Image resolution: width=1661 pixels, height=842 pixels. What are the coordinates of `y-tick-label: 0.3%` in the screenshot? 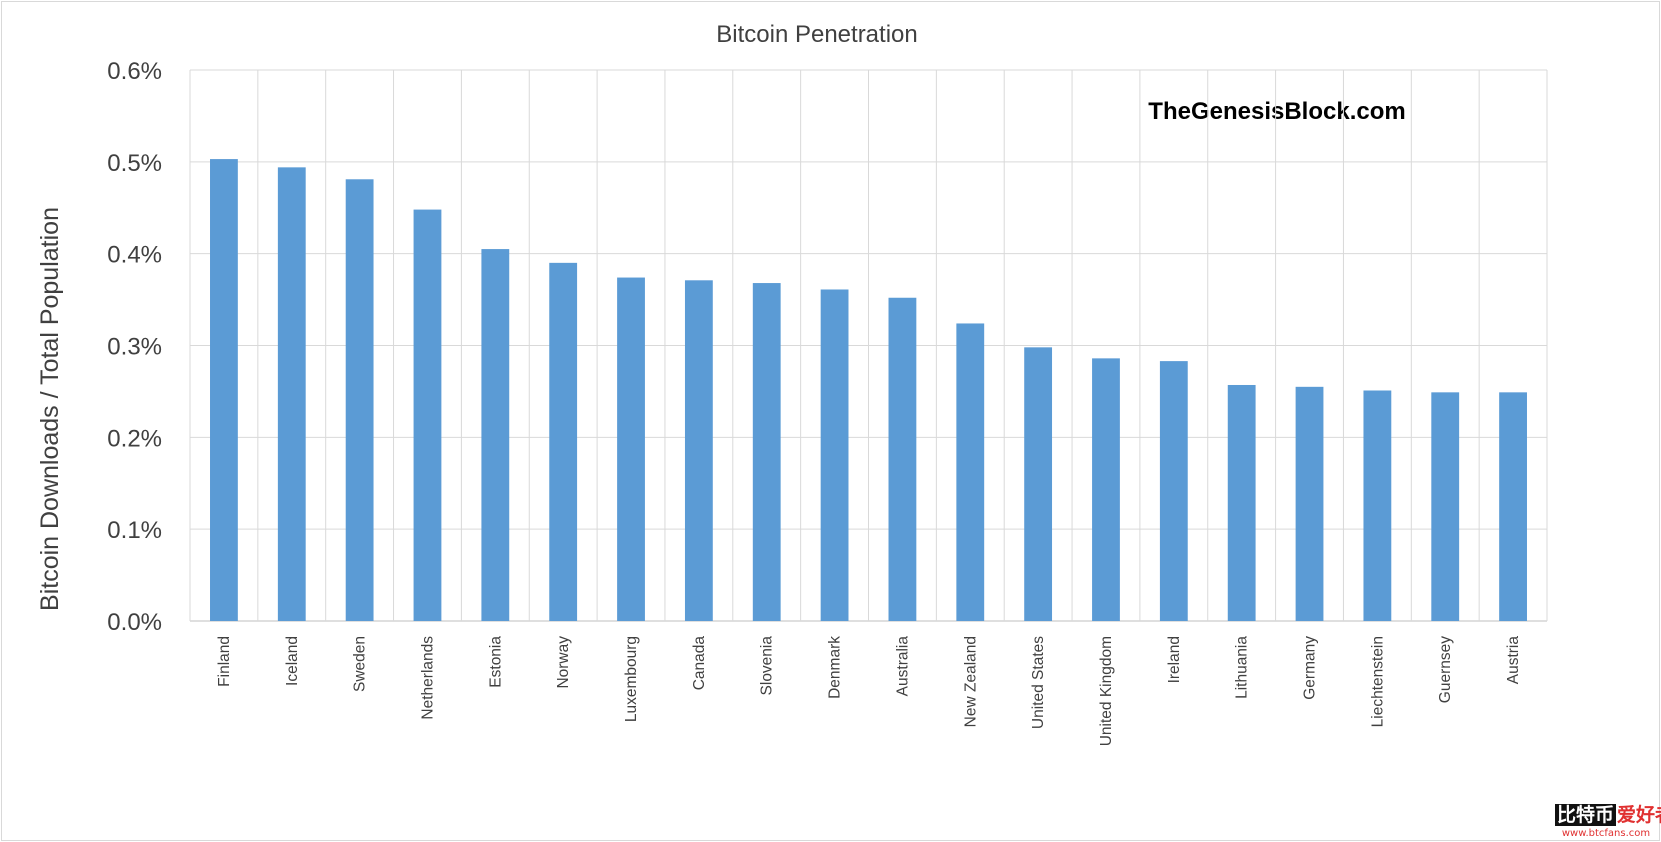 It's located at (134, 347).